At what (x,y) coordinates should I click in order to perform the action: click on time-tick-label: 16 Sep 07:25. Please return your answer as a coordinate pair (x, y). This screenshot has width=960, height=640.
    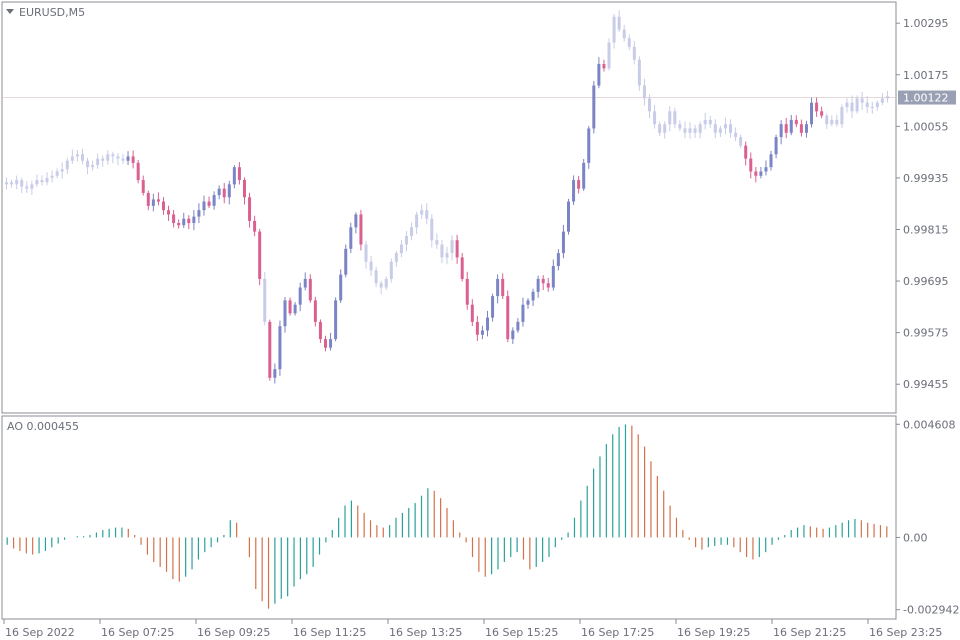
    Looking at the image, I should click on (137, 632).